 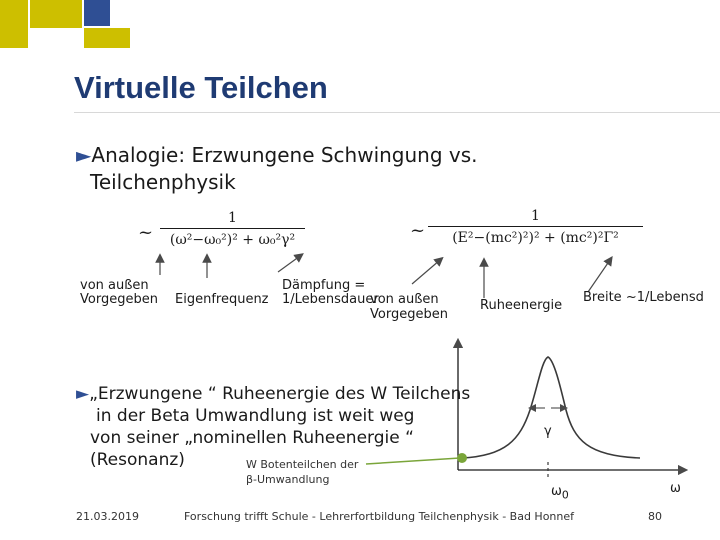 I want to click on formula-right: 1 (E²−(mc²)²)² + (mc²)²Γ², so click(x=535, y=227).